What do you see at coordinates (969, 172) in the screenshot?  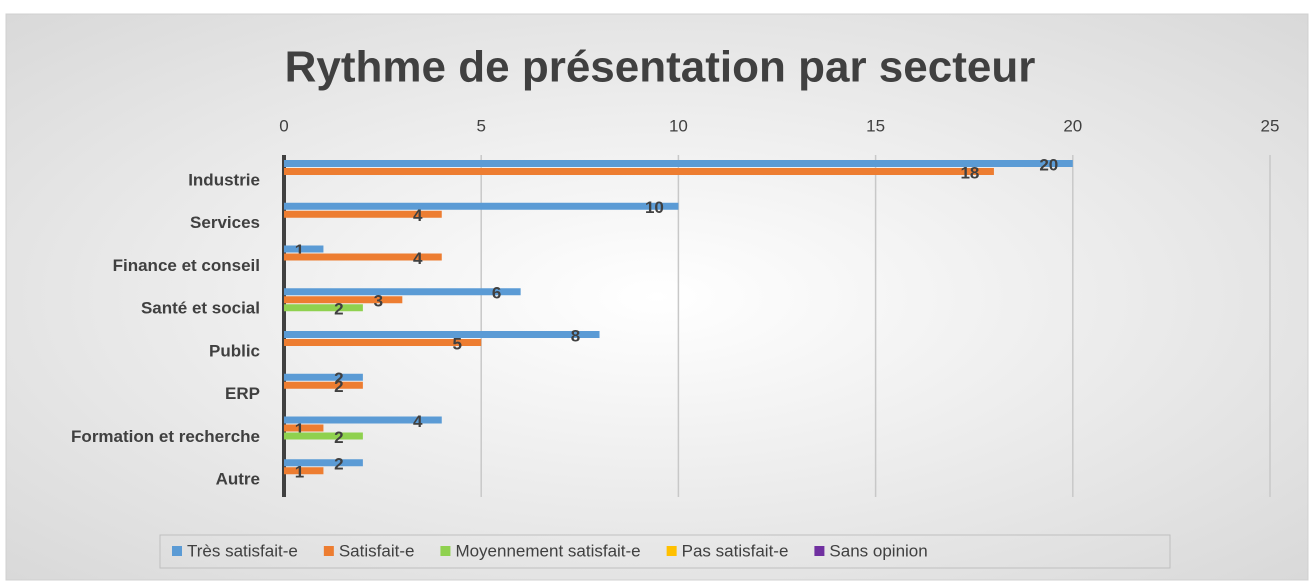 I see `data-label: 18` at bounding box center [969, 172].